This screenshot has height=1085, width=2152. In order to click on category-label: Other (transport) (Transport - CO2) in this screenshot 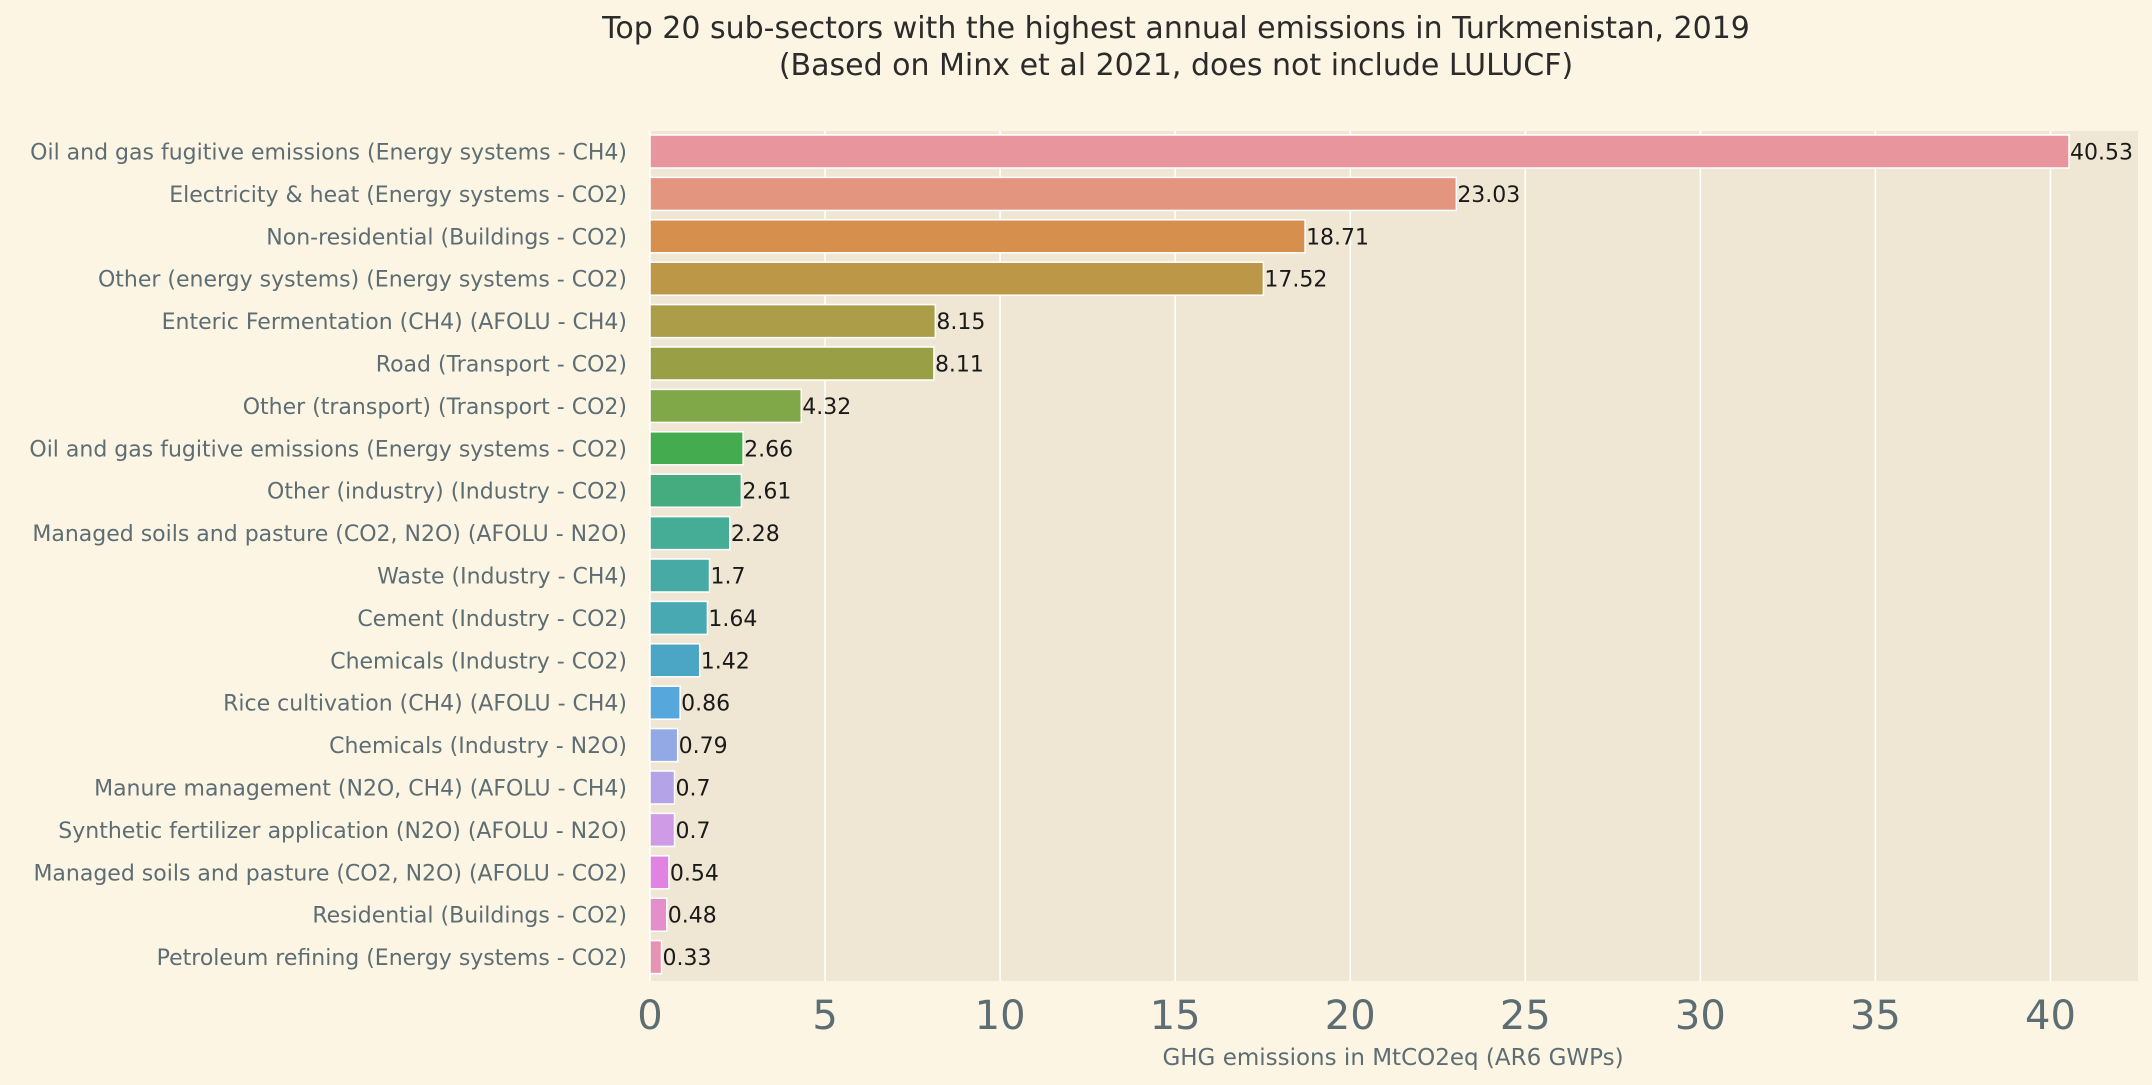, I will do `click(435, 407)`.